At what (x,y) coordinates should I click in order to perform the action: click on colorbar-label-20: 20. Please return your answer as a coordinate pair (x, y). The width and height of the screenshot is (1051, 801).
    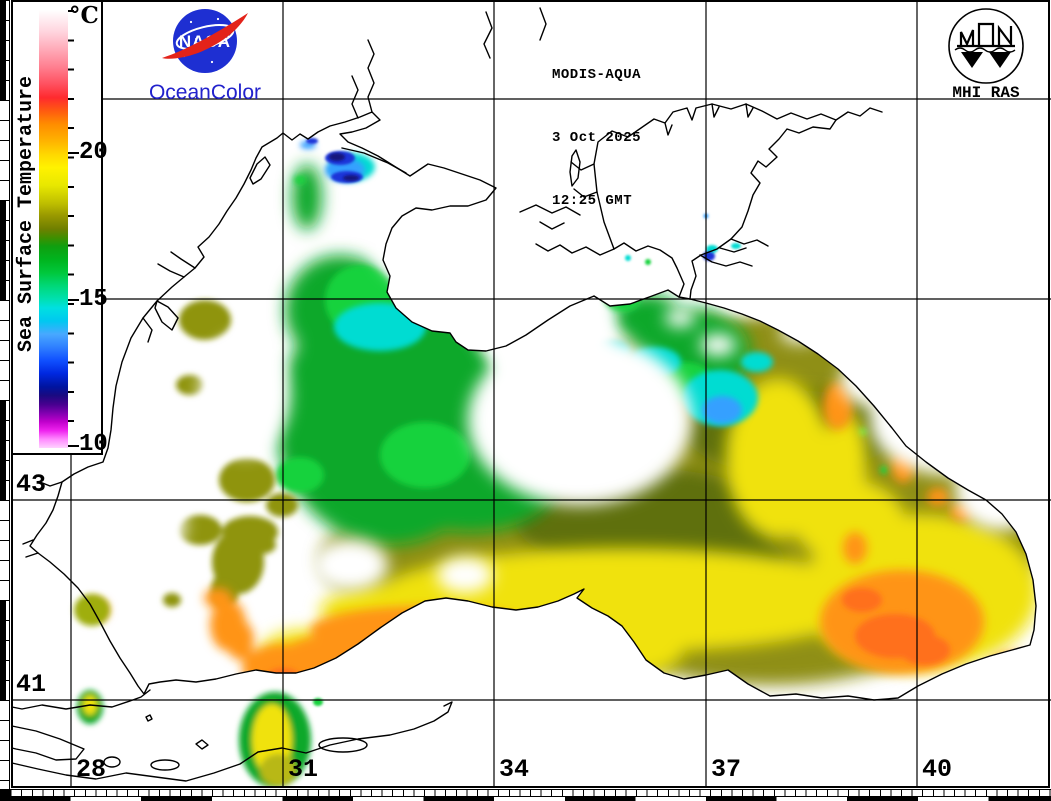
    Looking at the image, I should click on (93, 152).